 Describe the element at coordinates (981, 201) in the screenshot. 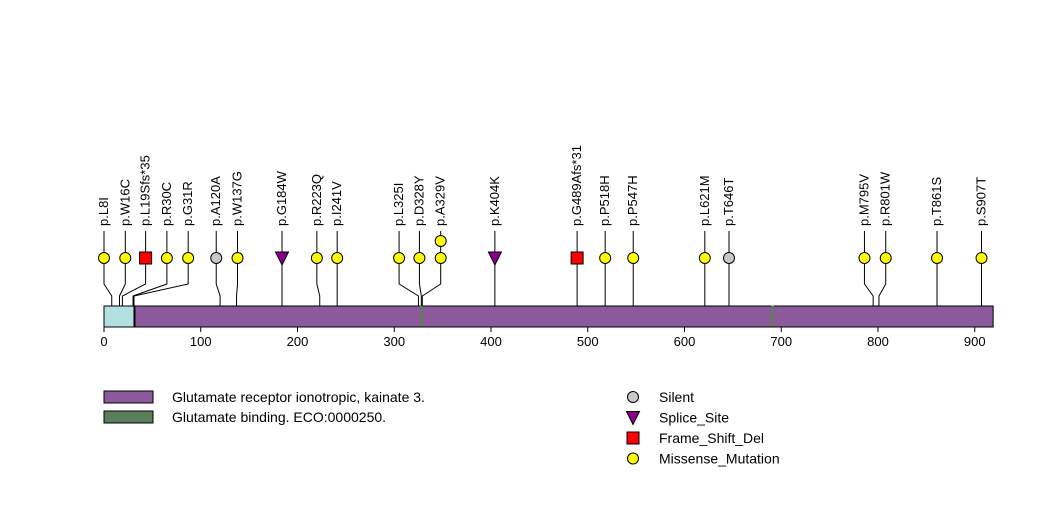

I see `mutation-label-22: p.S907T` at that location.